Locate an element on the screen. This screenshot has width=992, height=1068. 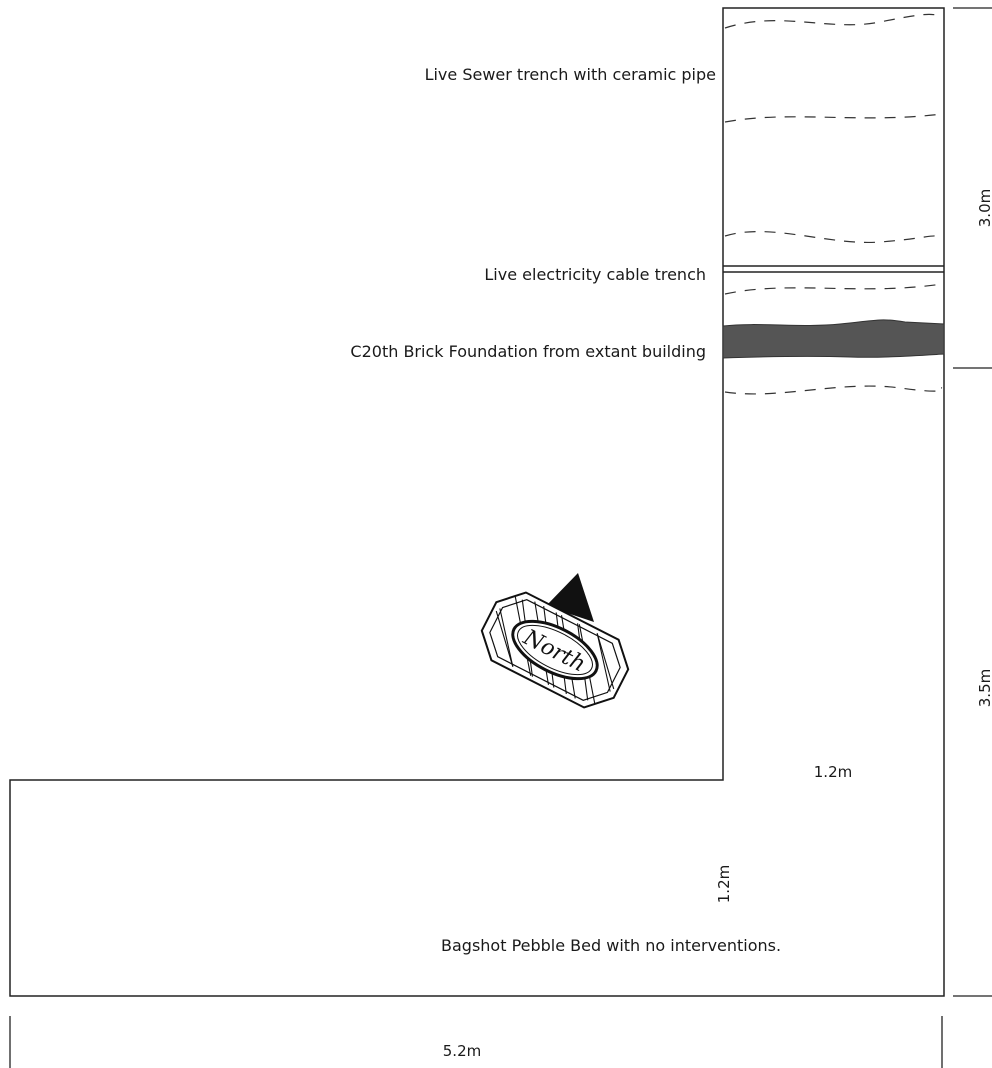
bottom-dimension-ticks is located at coordinates (476, 1042).